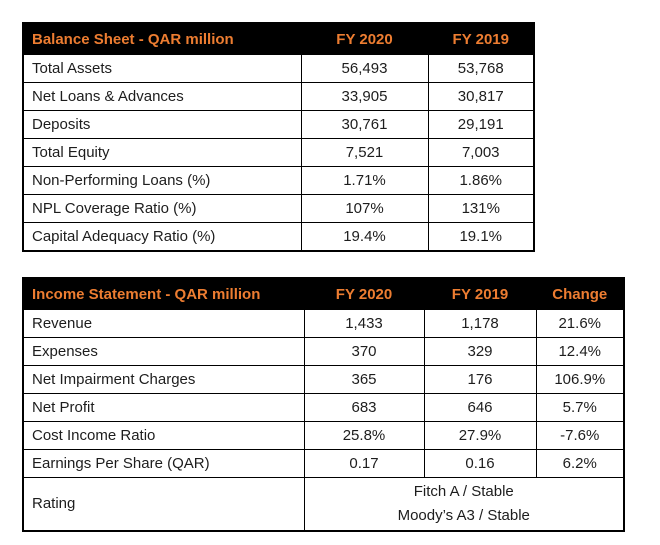 Image resolution: width=660 pixels, height=545 pixels. Describe the element at coordinates (364, 96) in the screenshot. I see `cell-value: 33,905` at that location.